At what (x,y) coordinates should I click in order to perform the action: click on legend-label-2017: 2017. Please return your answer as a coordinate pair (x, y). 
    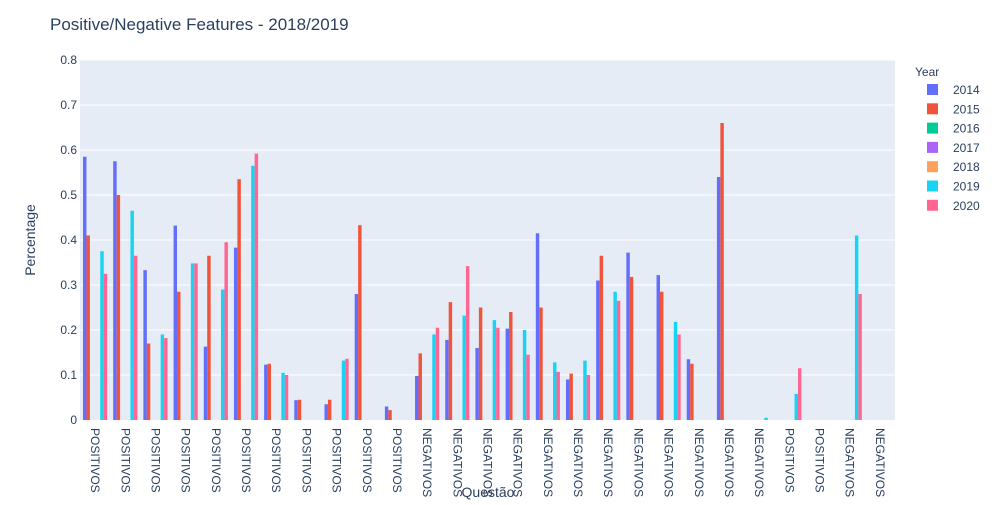
    Looking at the image, I should click on (966, 148).